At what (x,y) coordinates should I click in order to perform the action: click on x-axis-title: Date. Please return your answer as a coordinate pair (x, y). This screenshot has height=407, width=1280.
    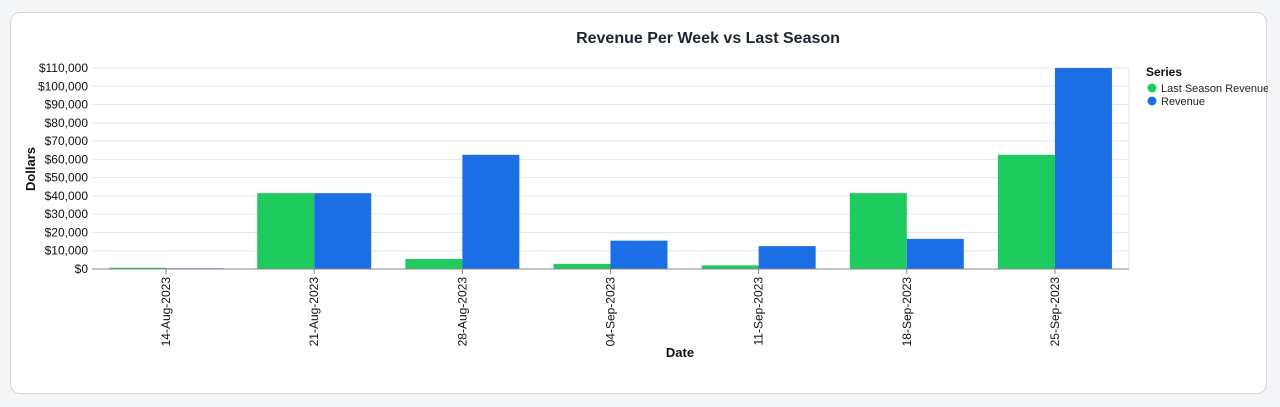
    Looking at the image, I should click on (680, 352).